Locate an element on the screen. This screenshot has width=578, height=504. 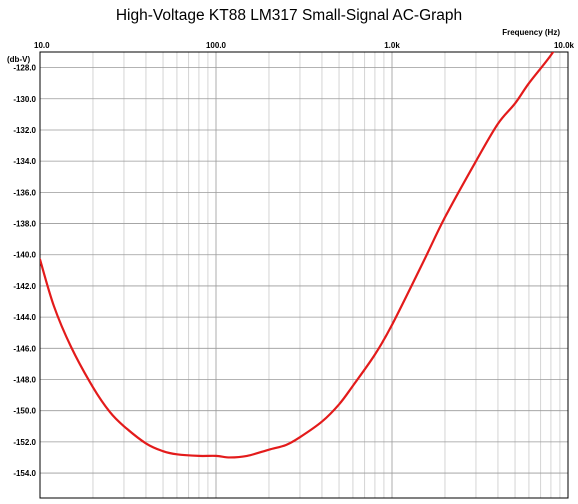
x-tick-label: 10.0k is located at coordinates (564, 45).